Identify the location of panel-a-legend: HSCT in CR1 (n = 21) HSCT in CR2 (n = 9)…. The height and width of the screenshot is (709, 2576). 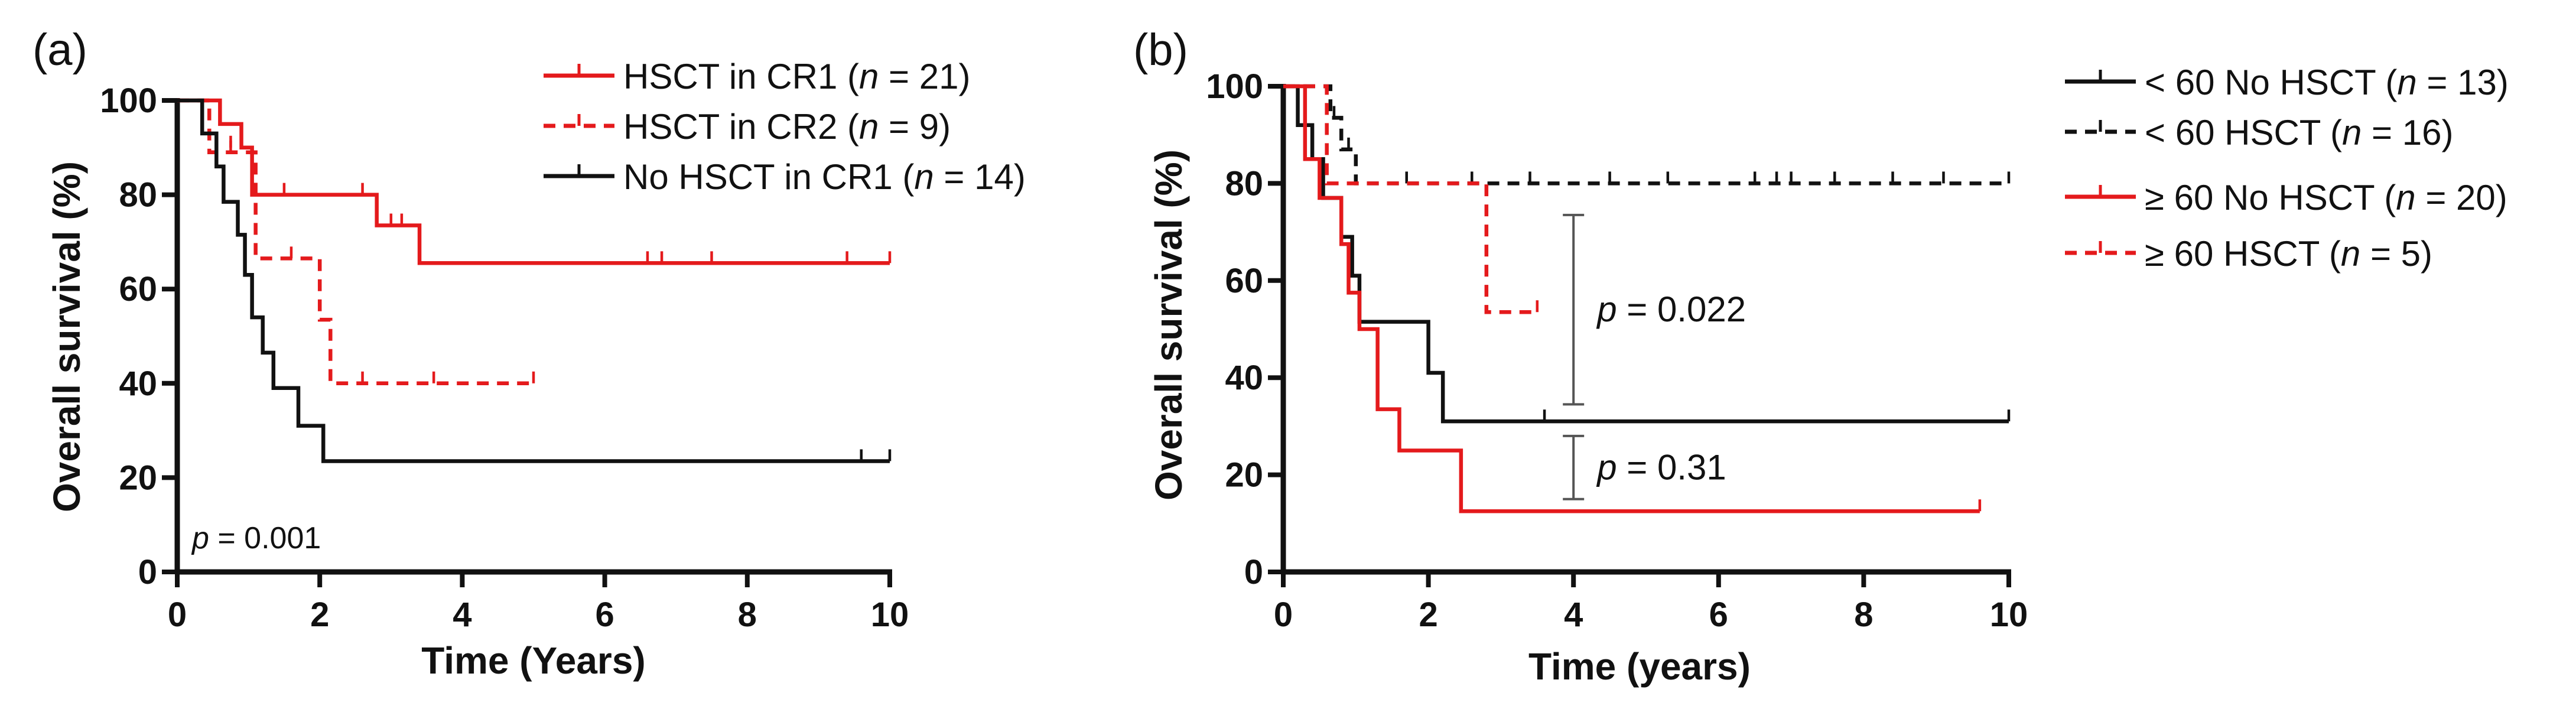
(785, 127).